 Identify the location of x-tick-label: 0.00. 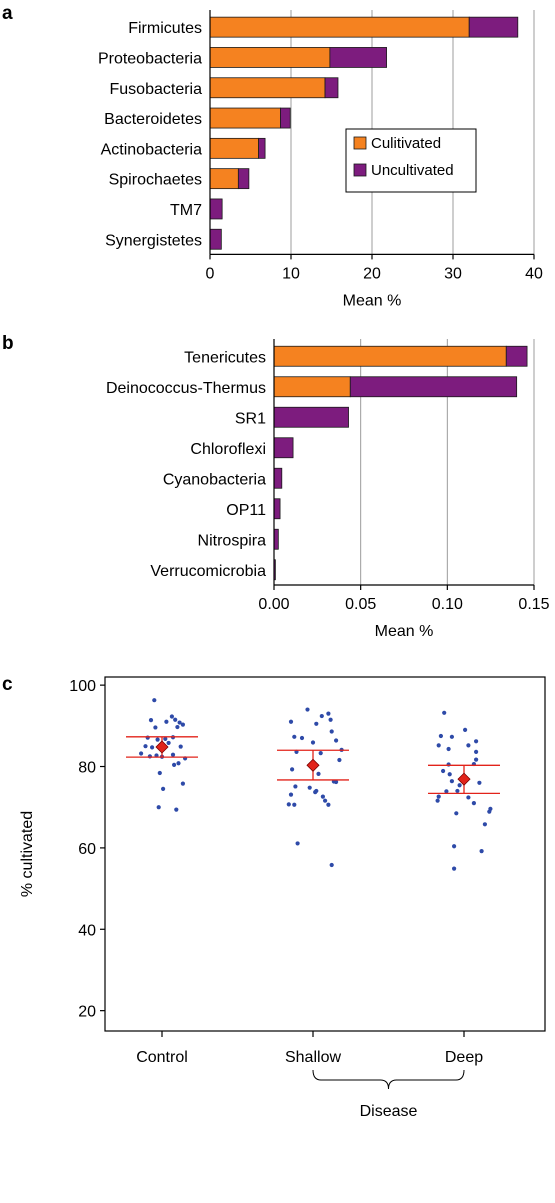
(273, 604).